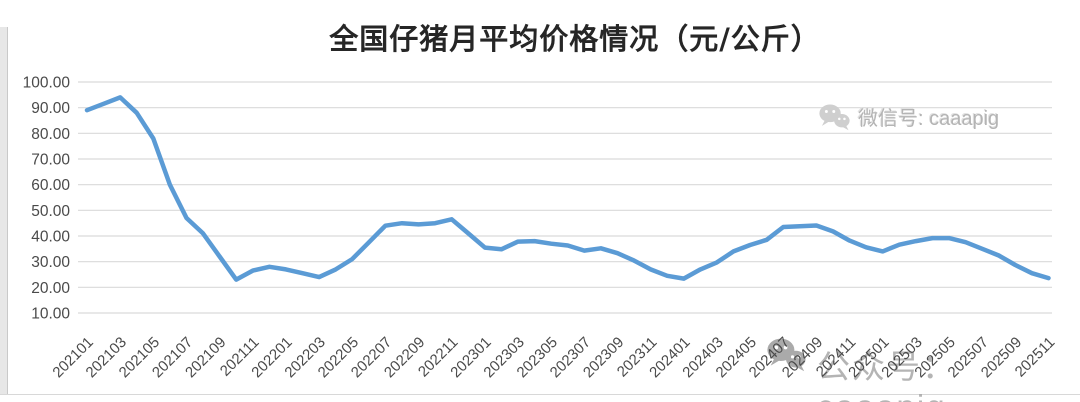 The height and width of the screenshot is (402, 1080). I want to click on chart-title: 全国仔猪月平均价格情况（元/公斤）, so click(575, 39).